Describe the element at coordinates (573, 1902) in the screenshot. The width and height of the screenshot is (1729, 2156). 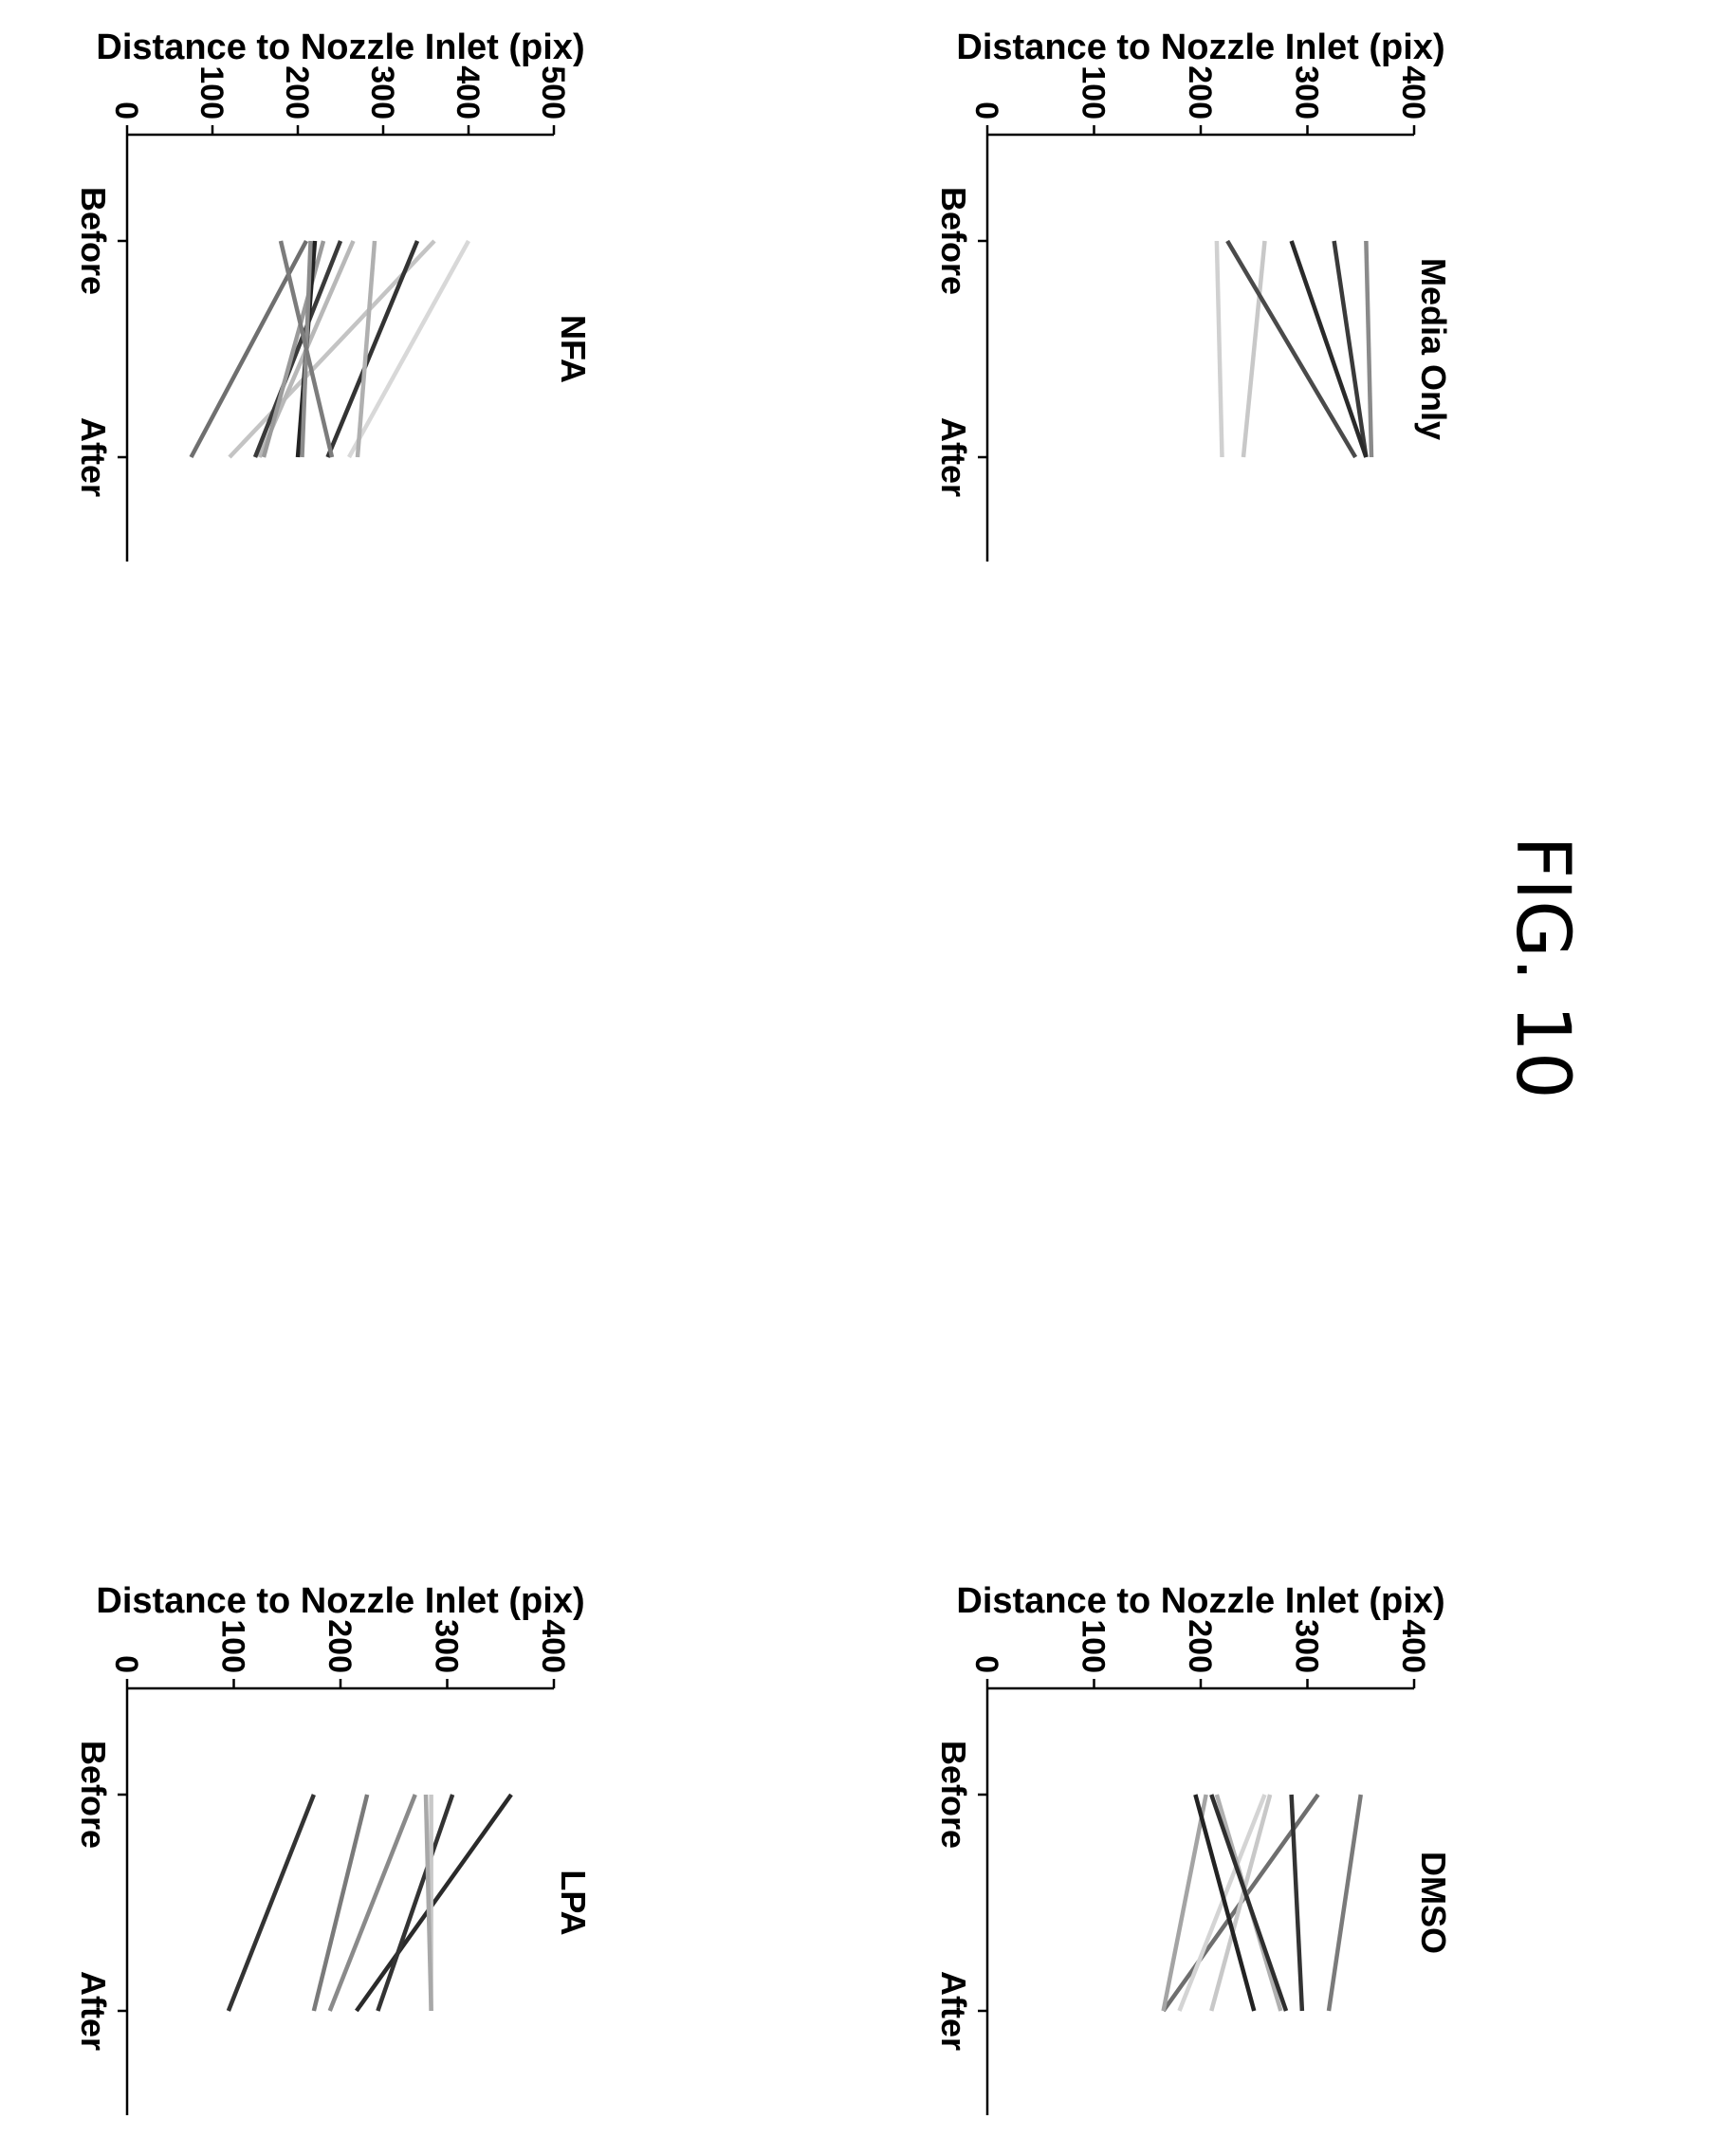
I see `panel-title: LPA` at that location.